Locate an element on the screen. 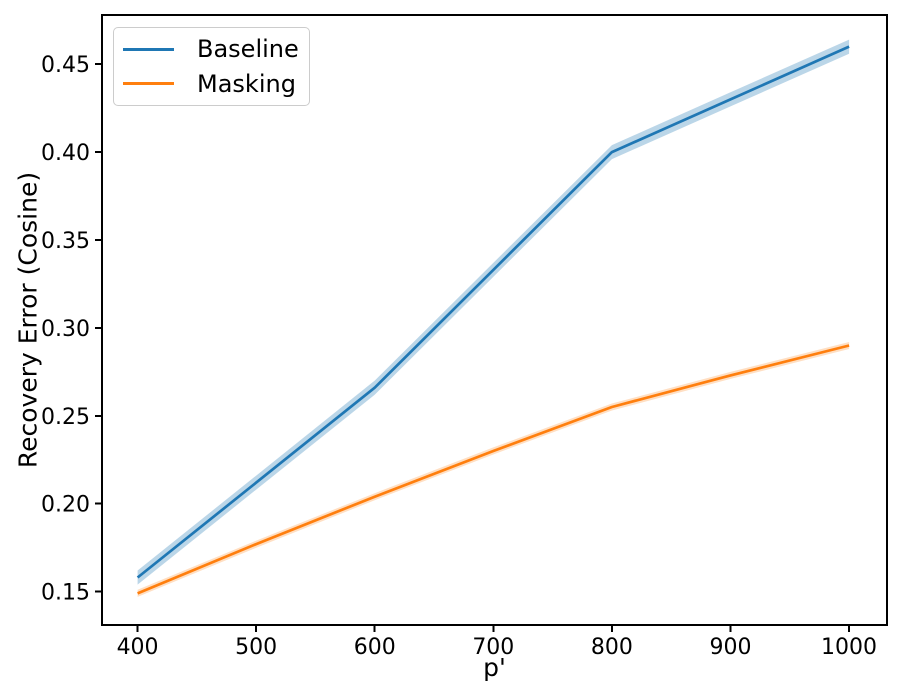 This screenshot has height=700, width=900. x-tick-label: 700 is located at coordinates (493, 647).